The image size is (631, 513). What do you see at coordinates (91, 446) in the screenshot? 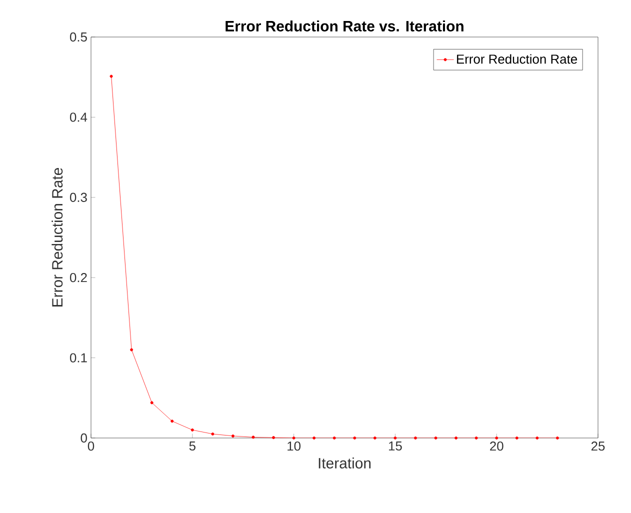
I see `x-tick-label: 0` at bounding box center [91, 446].